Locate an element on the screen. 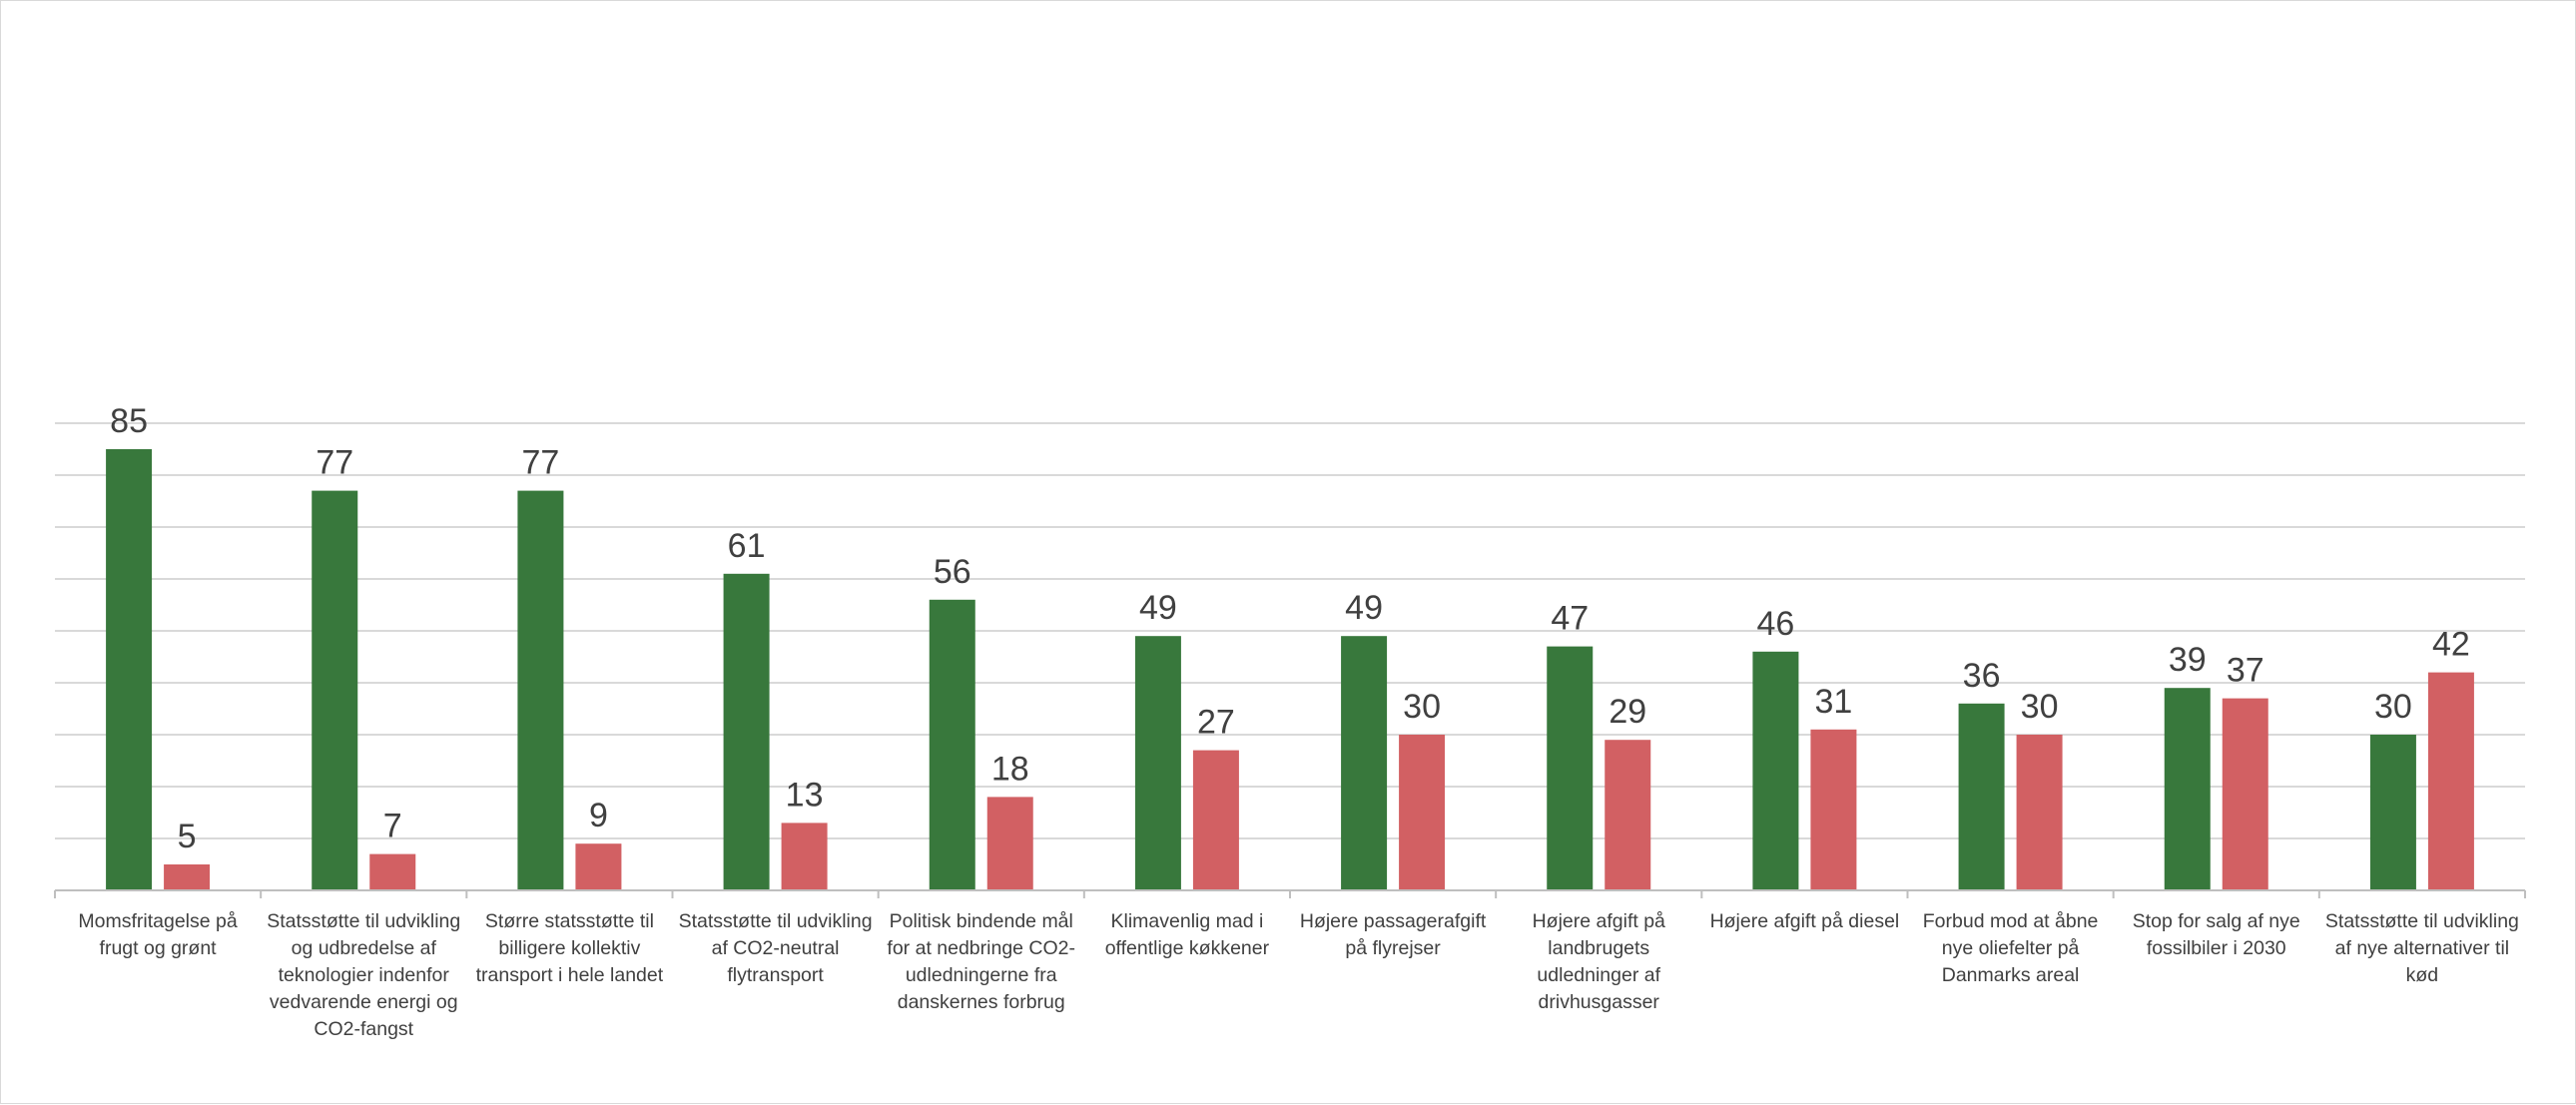 The width and height of the screenshot is (2576, 1105). data-label-series-1-12: 30 is located at coordinates (2393, 707).